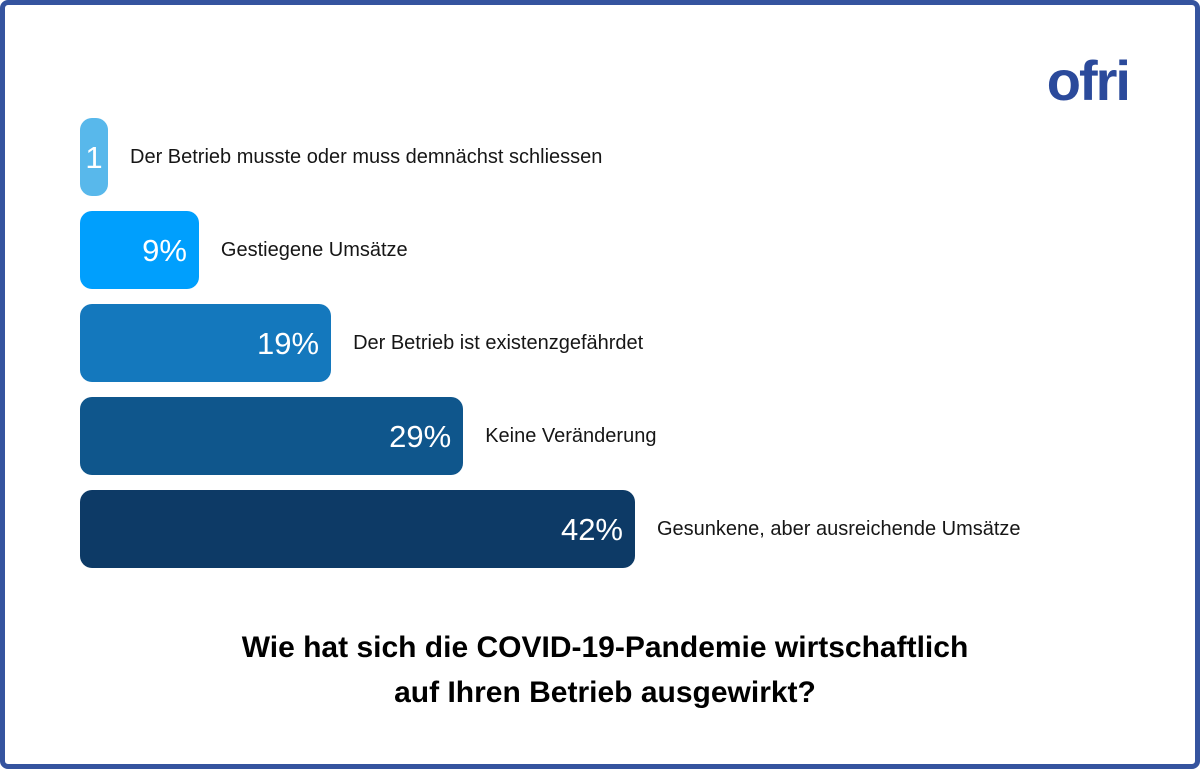 The image size is (1200, 769). I want to click on bar-row: 19% Der Betrieb ist existenzgefährdet, so click(605, 343).